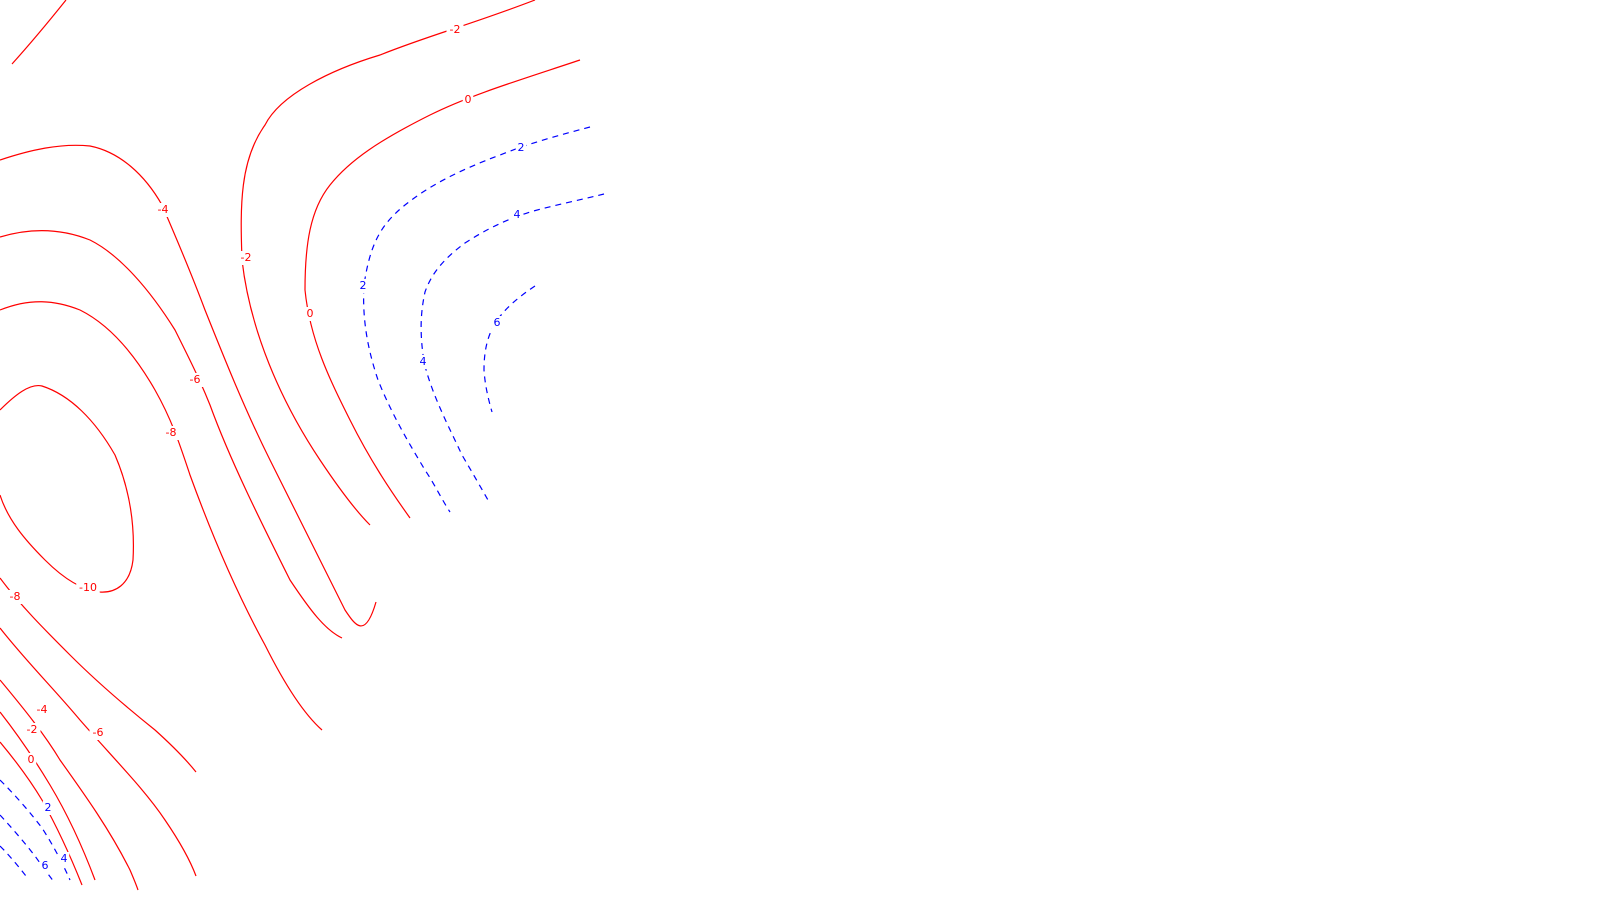 The width and height of the screenshot is (1600, 900). I want to click on contour-label: -10, so click(88, 587).